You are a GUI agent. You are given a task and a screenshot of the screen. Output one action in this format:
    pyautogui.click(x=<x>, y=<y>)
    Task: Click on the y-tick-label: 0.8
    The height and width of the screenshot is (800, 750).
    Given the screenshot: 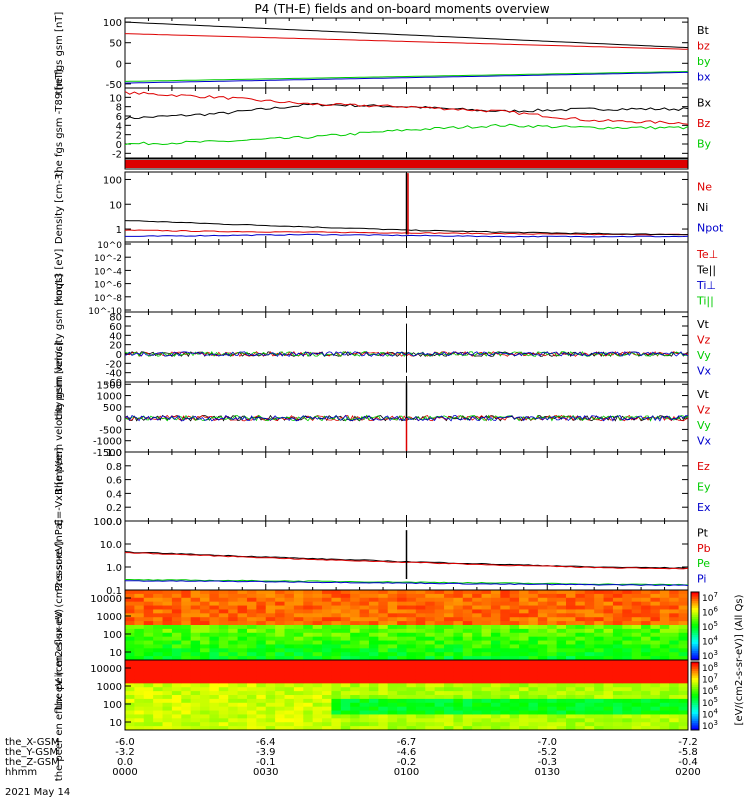 What is the action you would take?
    pyautogui.click(x=114, y=467)
    